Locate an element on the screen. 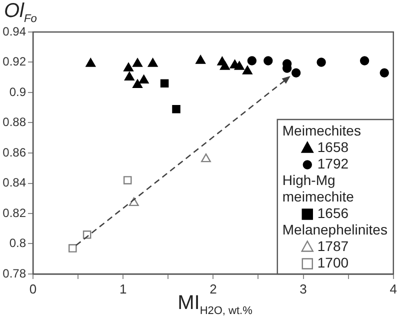  y-tick-label: 0.86 is located at coordinates (14, 152).